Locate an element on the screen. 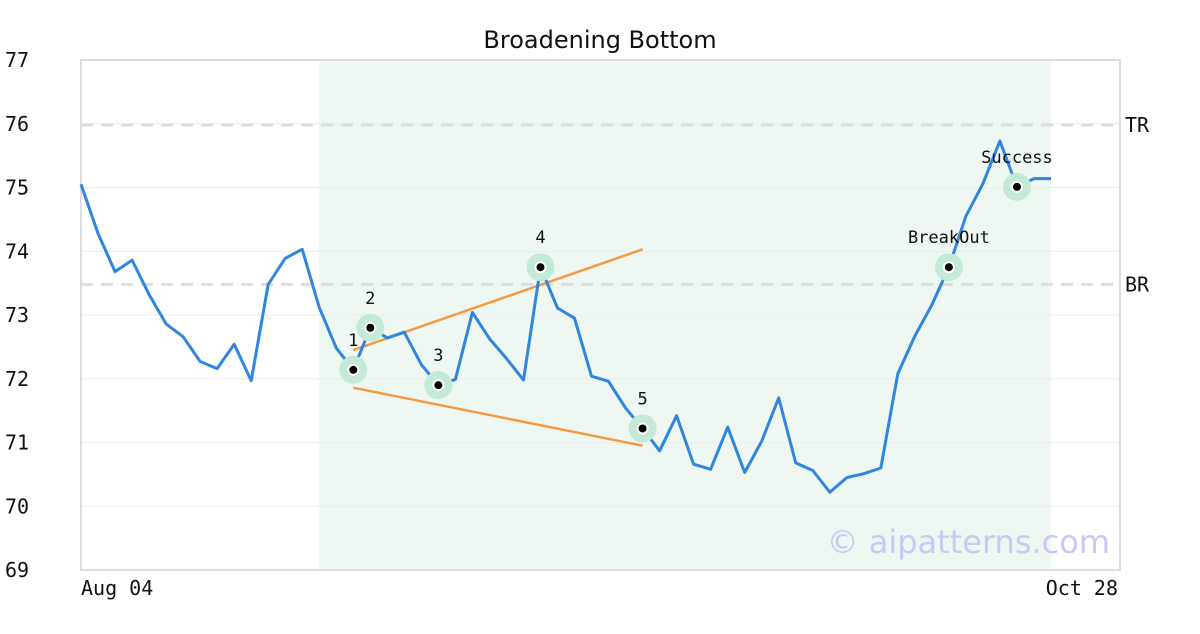 This screenshot has height=634, width=1200. x-tick-label: Oct 28 is located at coordinates (1082, 588).